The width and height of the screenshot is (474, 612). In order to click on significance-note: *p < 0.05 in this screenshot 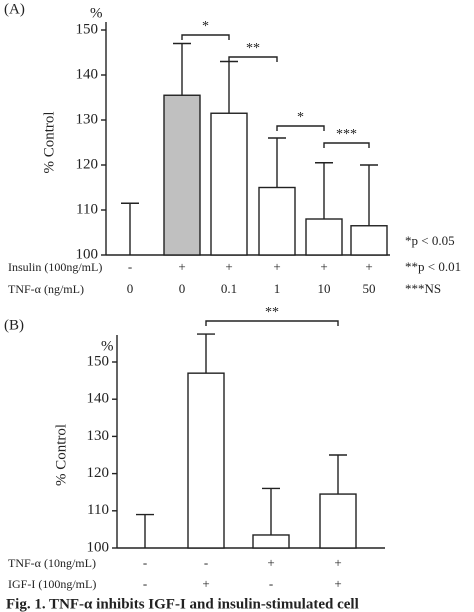, I will do `click(430, 240)`.